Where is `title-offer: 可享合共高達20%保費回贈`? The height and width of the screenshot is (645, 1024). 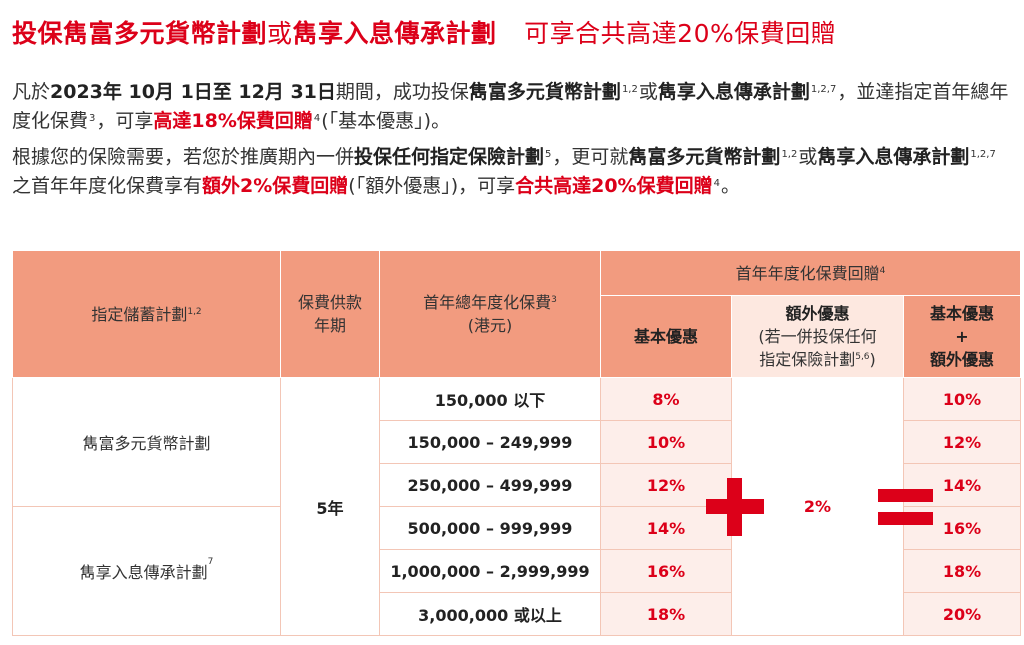 title-offer: 可享合共高達20%保費回贈 is located at coordinates (680, 33).